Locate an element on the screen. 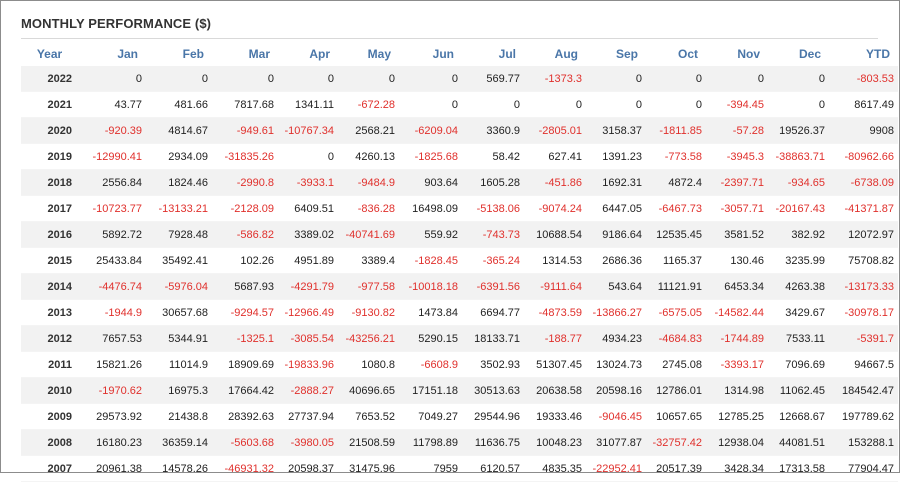 The image size is (900, 482). value-cell-dec: 382.92 is located at coordinates (798, 234).